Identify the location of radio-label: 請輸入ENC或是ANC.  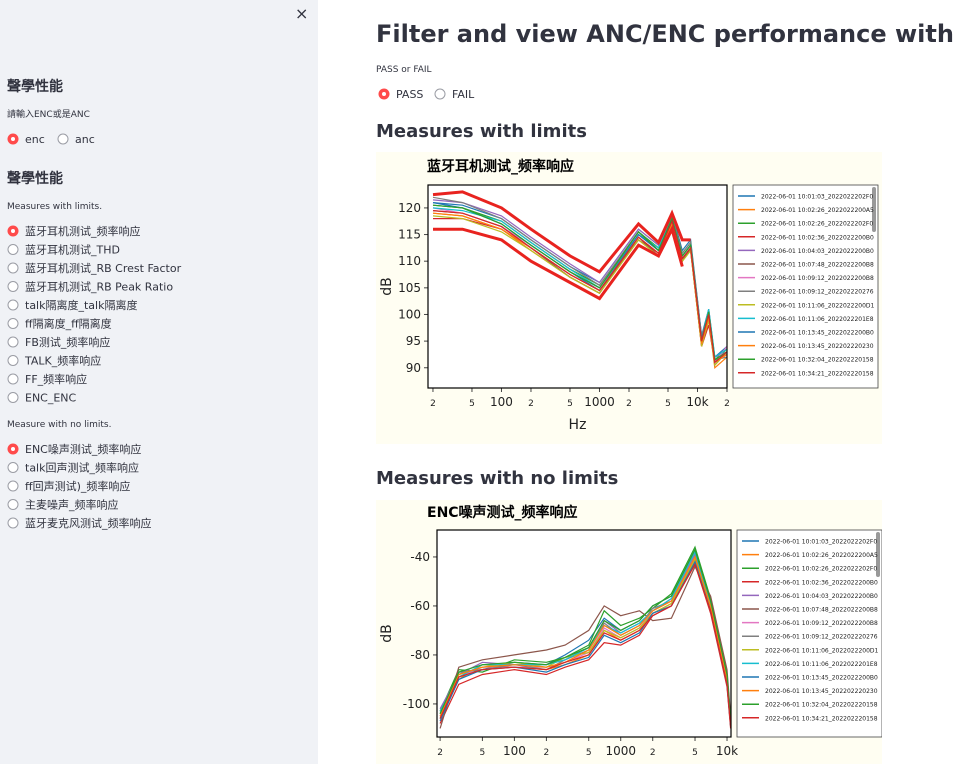
(48, 115).